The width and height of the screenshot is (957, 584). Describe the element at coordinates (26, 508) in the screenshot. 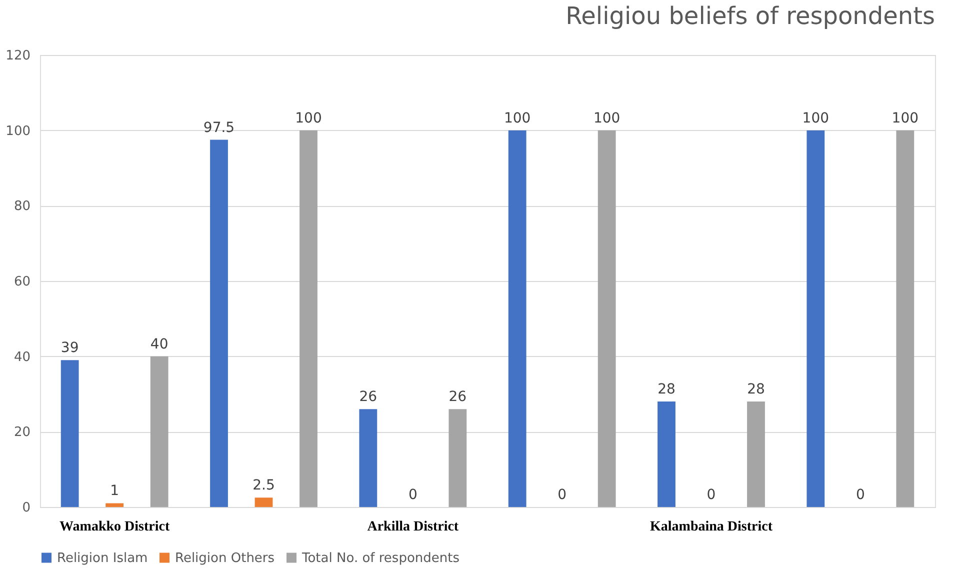

I see `y-tick-label: 0` at that location.